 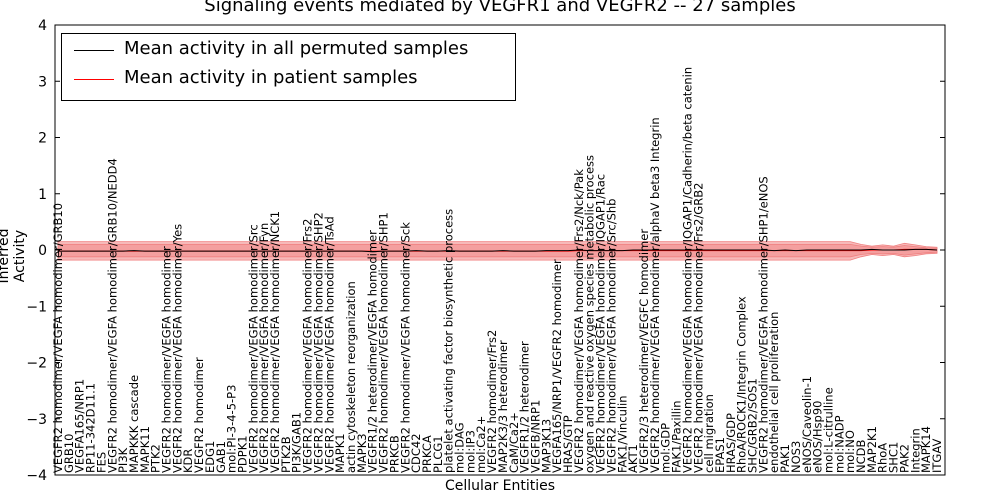 I want to click on category-label: mol:GDP, so click(x=666, y=448).